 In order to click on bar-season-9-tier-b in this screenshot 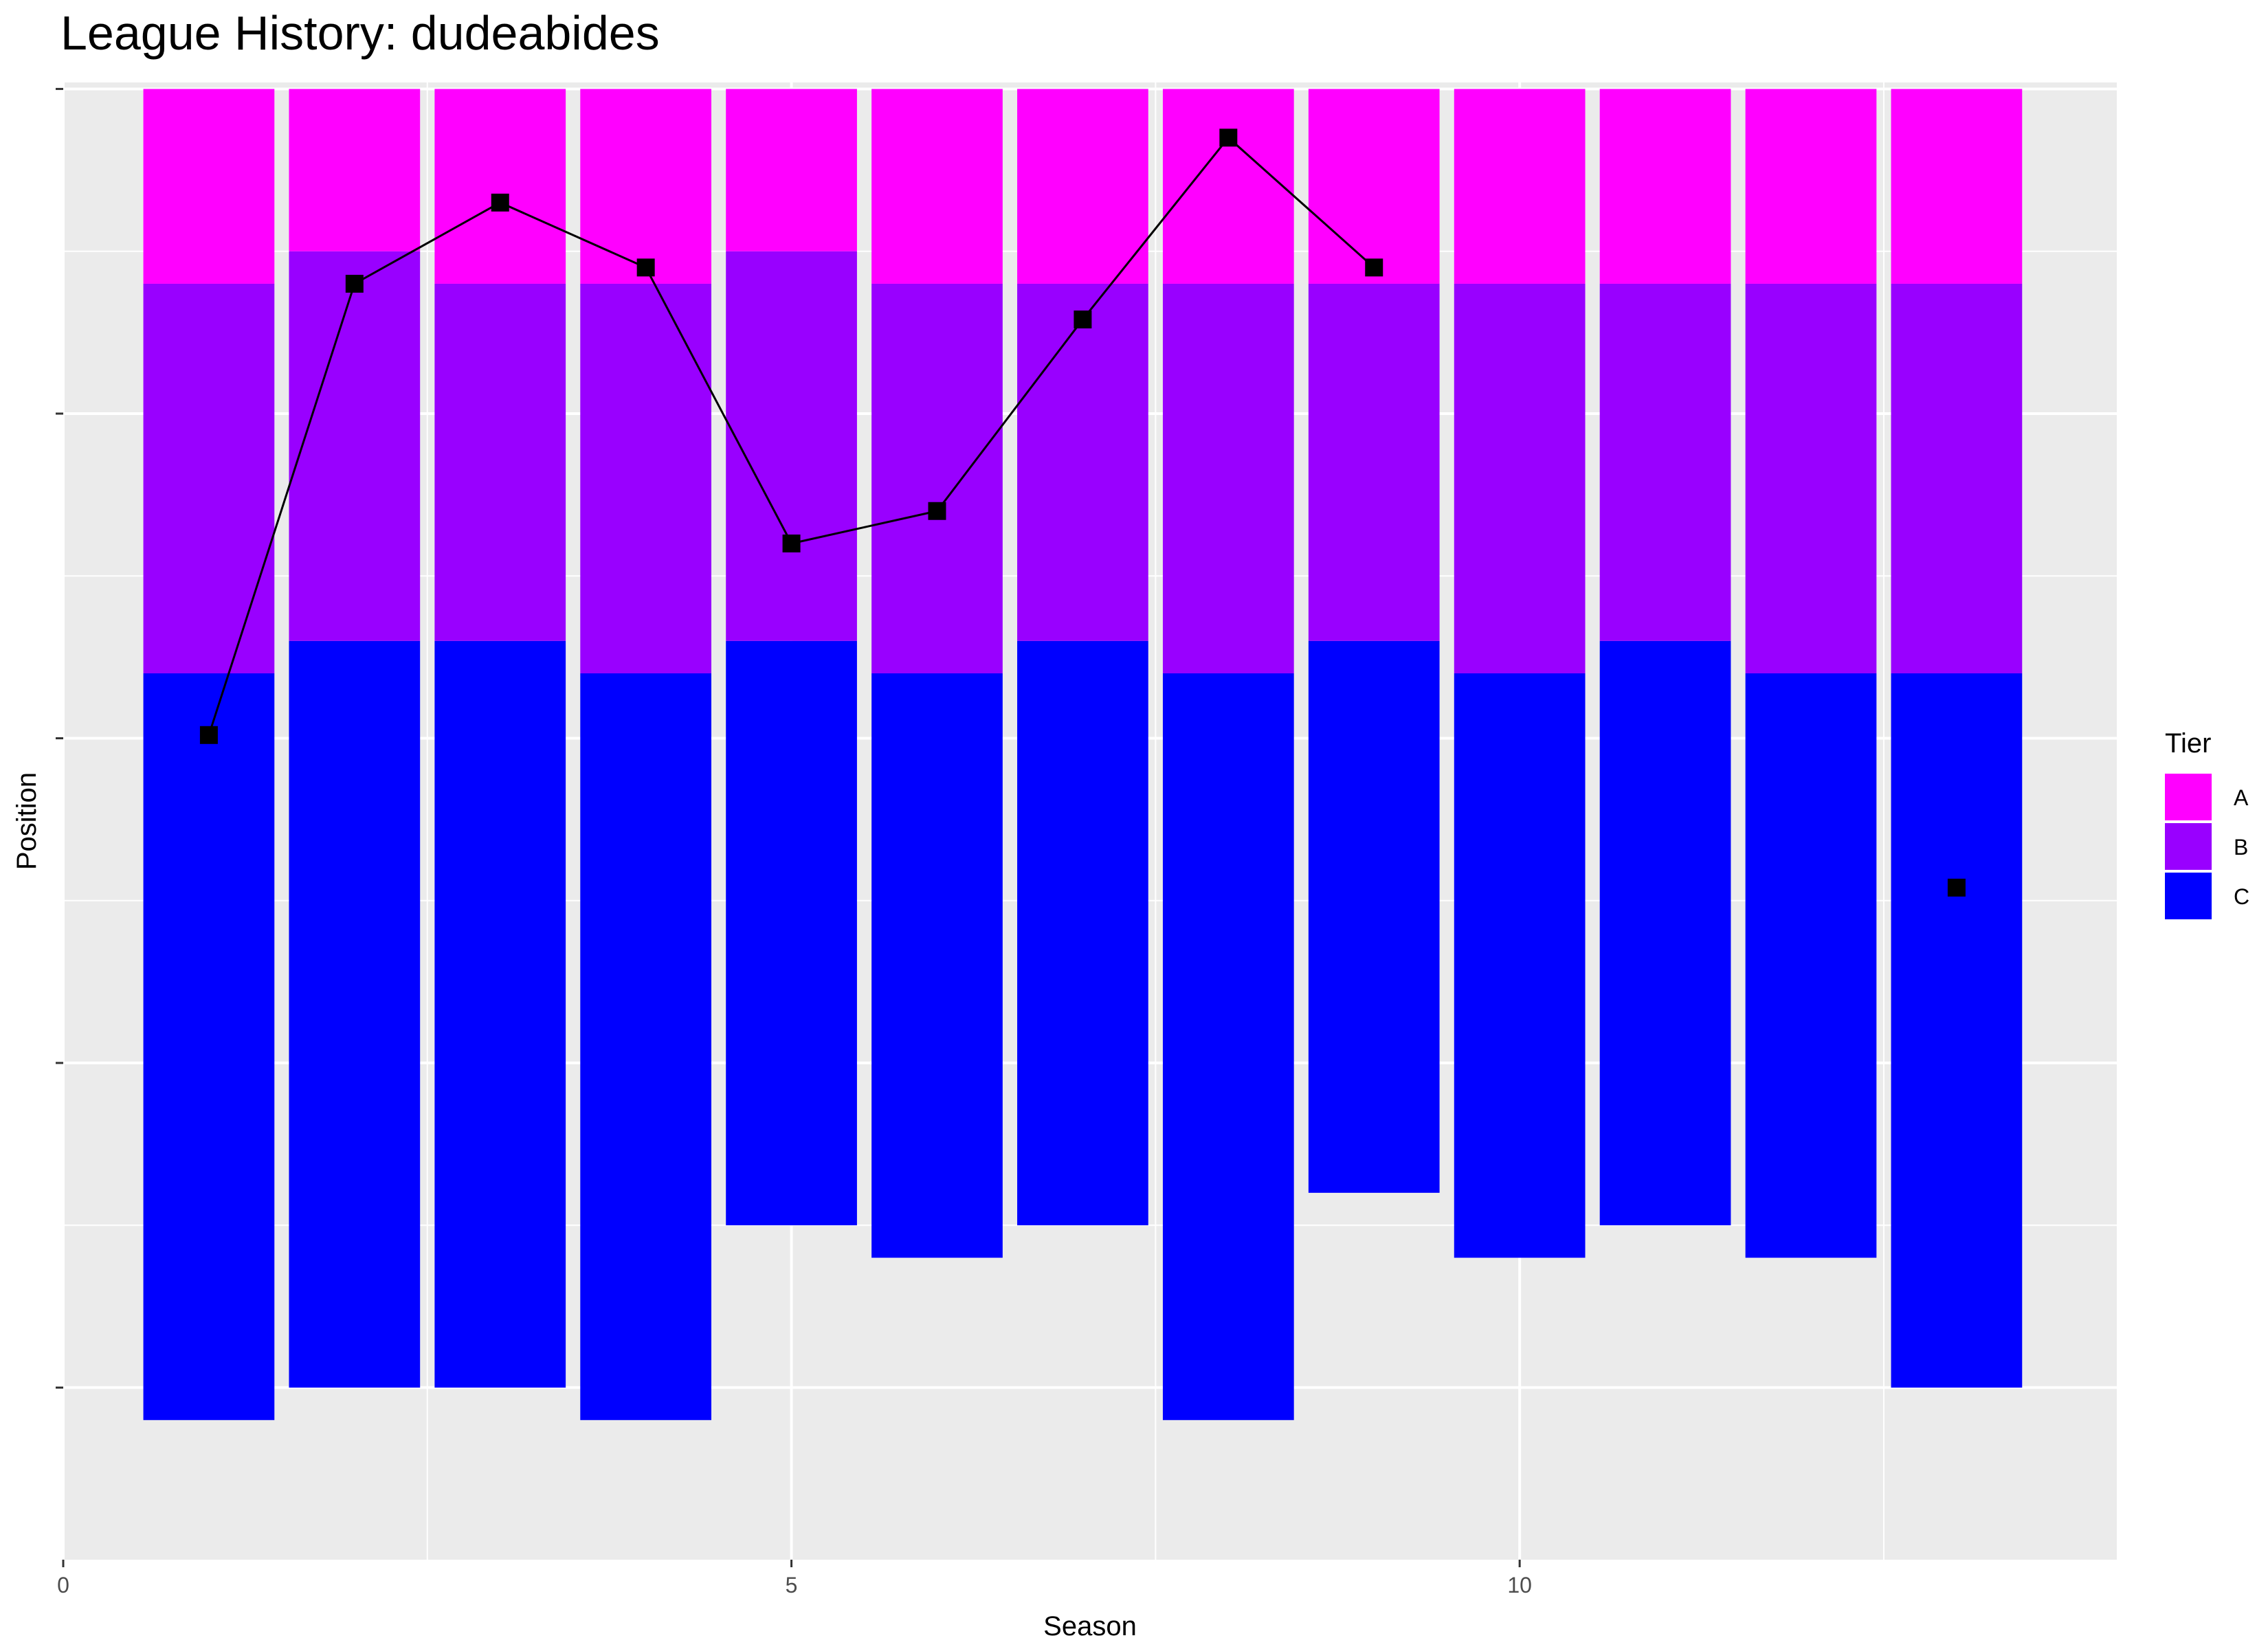, I will do `click(1374, 462)`.